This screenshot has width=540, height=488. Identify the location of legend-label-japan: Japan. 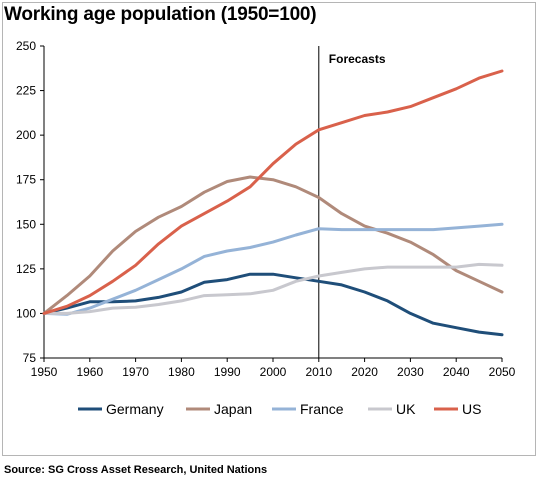
(233, 409).